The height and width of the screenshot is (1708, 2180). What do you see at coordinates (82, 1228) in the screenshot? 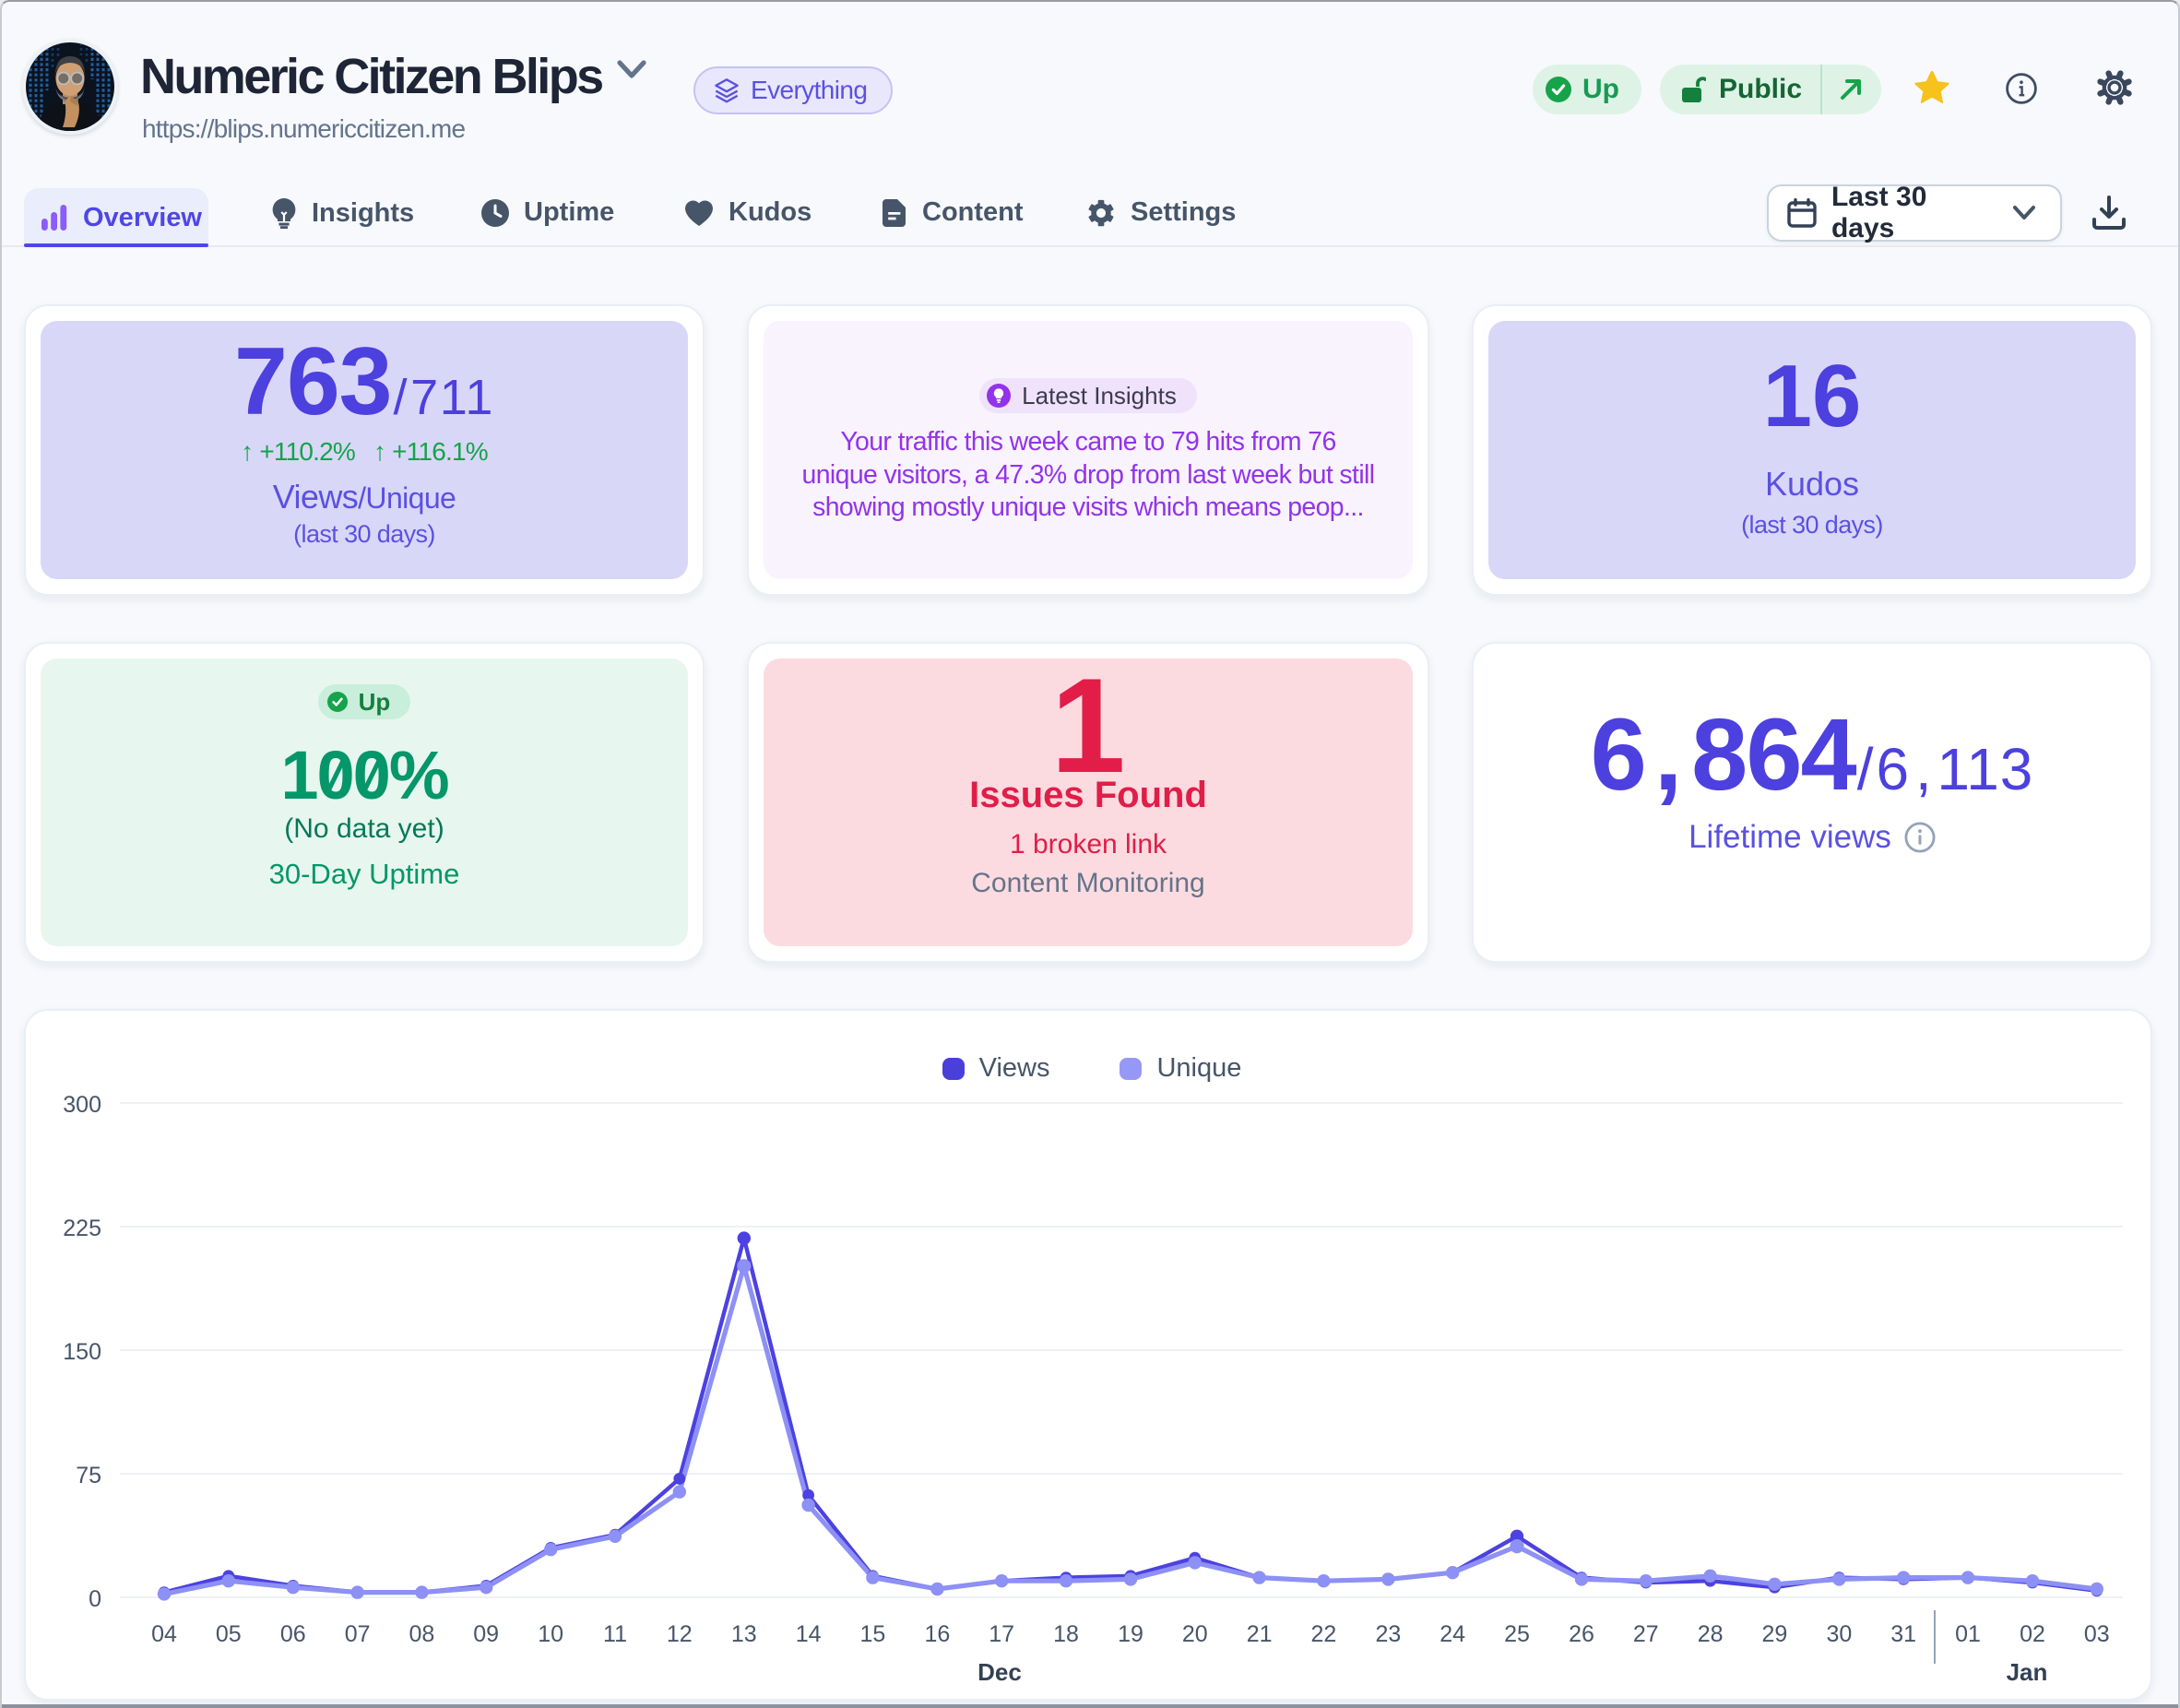
I see `svg-text: 225` at bounding box center [82, 1228].